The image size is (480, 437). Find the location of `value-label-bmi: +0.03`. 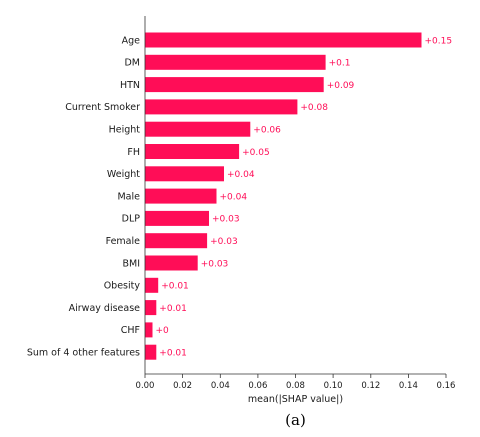

value-label-bmi: +0.03 is located at coordinates (215, 264).